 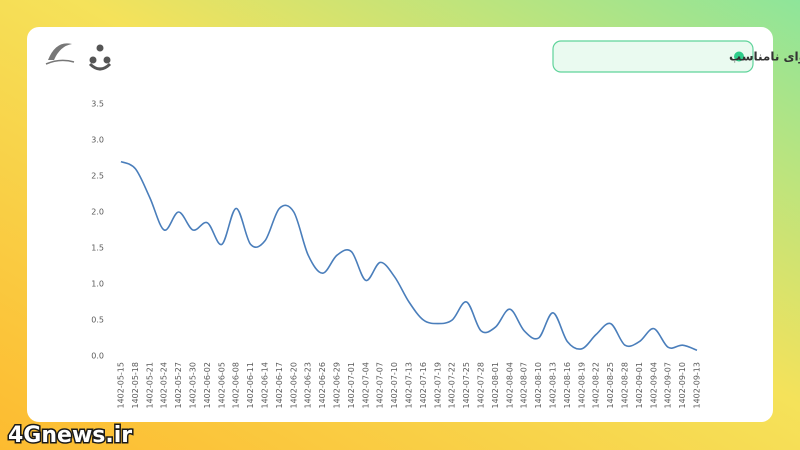 What do you see at coordinates (265, 385) in the screenshot?
I see `x-tick-label: 1402-06-14` at bounding box center [265, 385].